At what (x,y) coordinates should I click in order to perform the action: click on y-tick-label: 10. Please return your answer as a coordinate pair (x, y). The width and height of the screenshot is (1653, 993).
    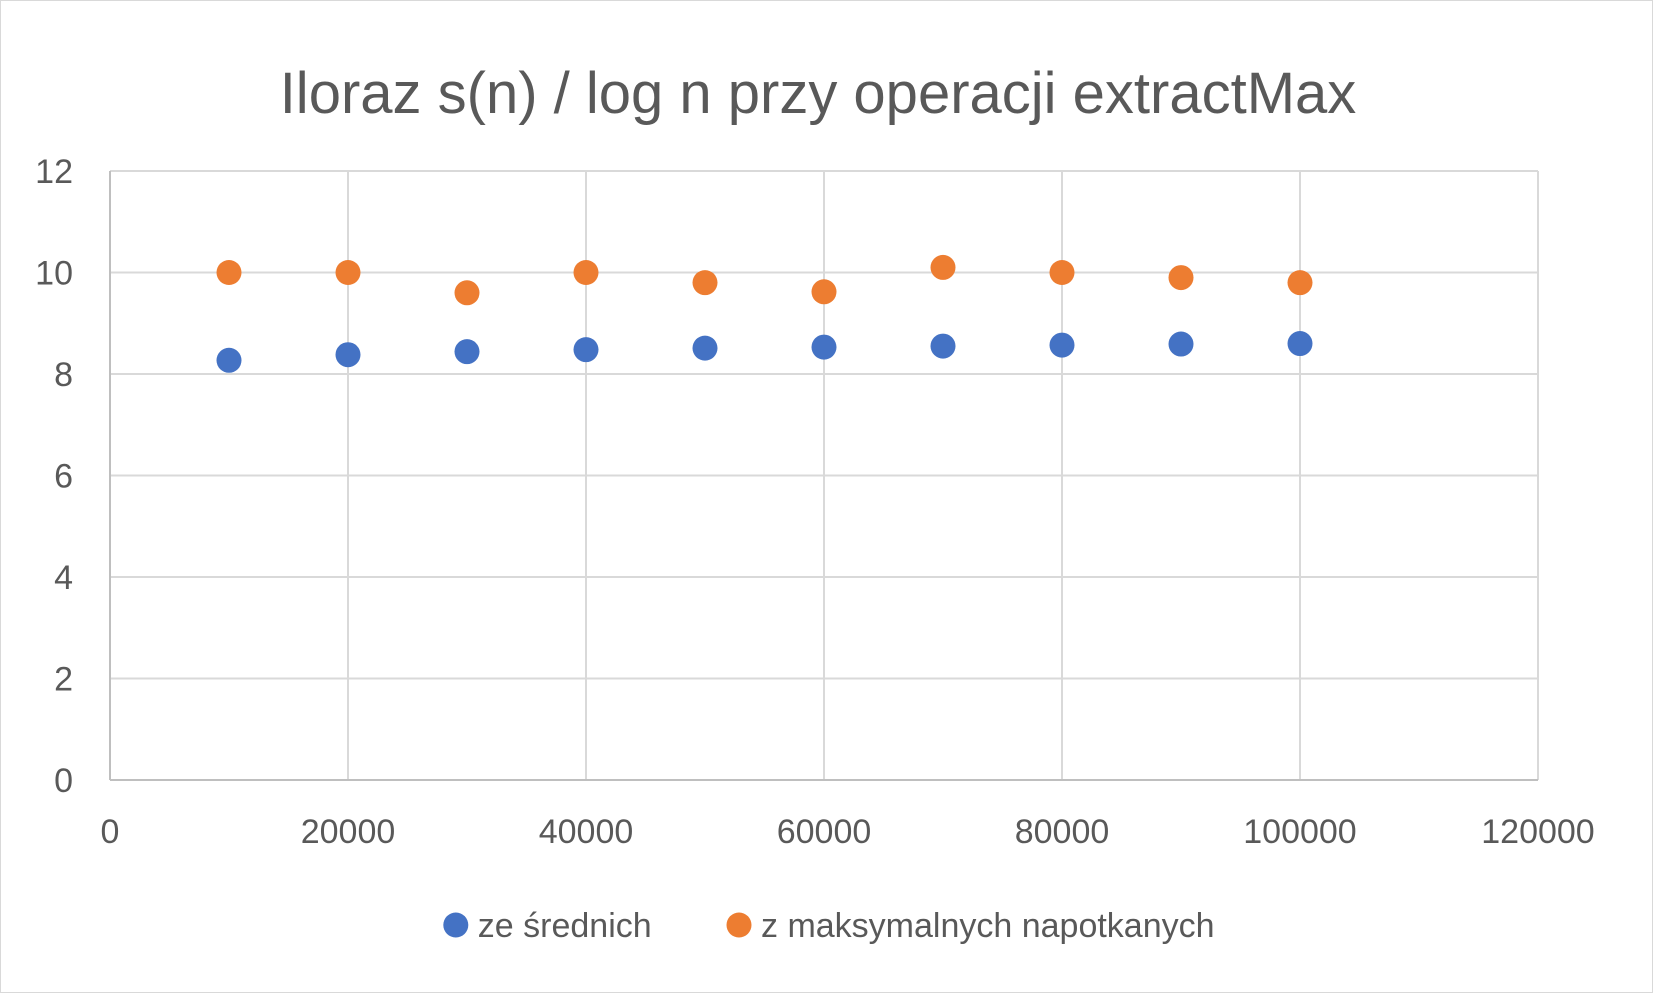
    Looking at the image, I should click on (54, 274).